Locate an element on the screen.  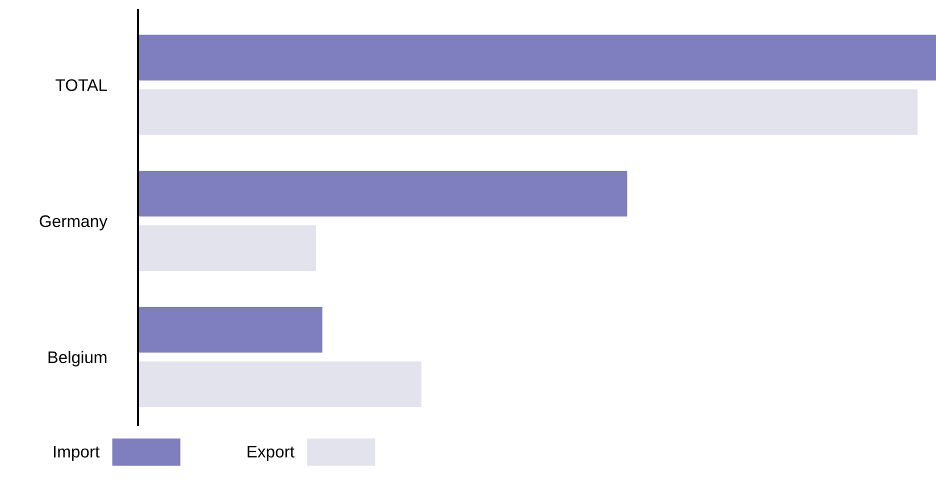
legend-label: Export is located at coordinates (271, 453).